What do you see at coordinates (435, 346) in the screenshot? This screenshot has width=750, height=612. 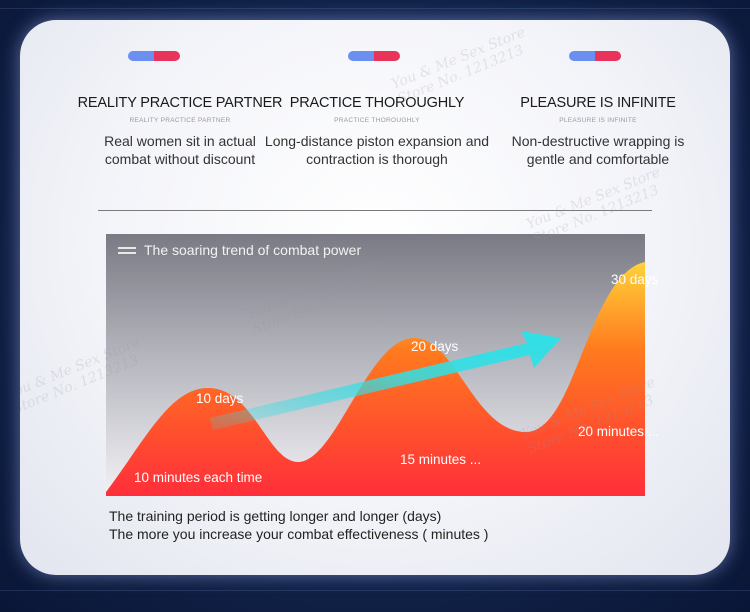 I see `peak-label-days: 20 days` at bounding box center [435, 346].